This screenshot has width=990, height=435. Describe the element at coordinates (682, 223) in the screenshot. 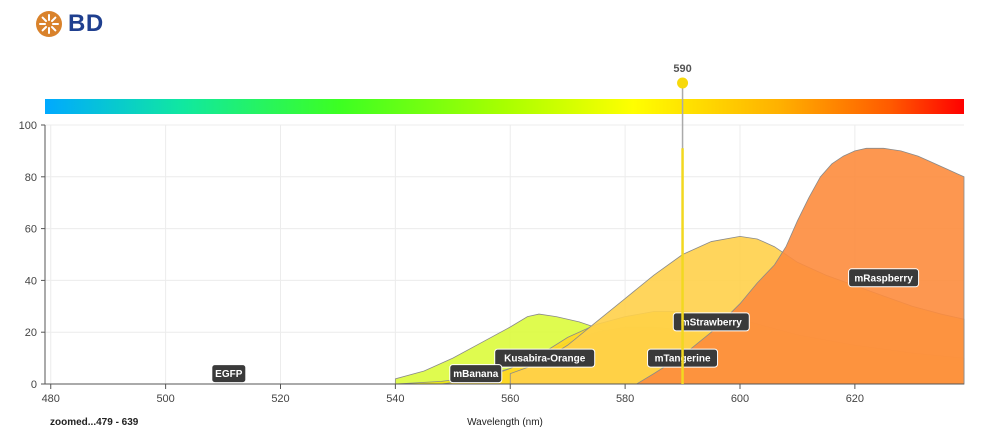

I see `wavelength-cursor: 590` at that location.